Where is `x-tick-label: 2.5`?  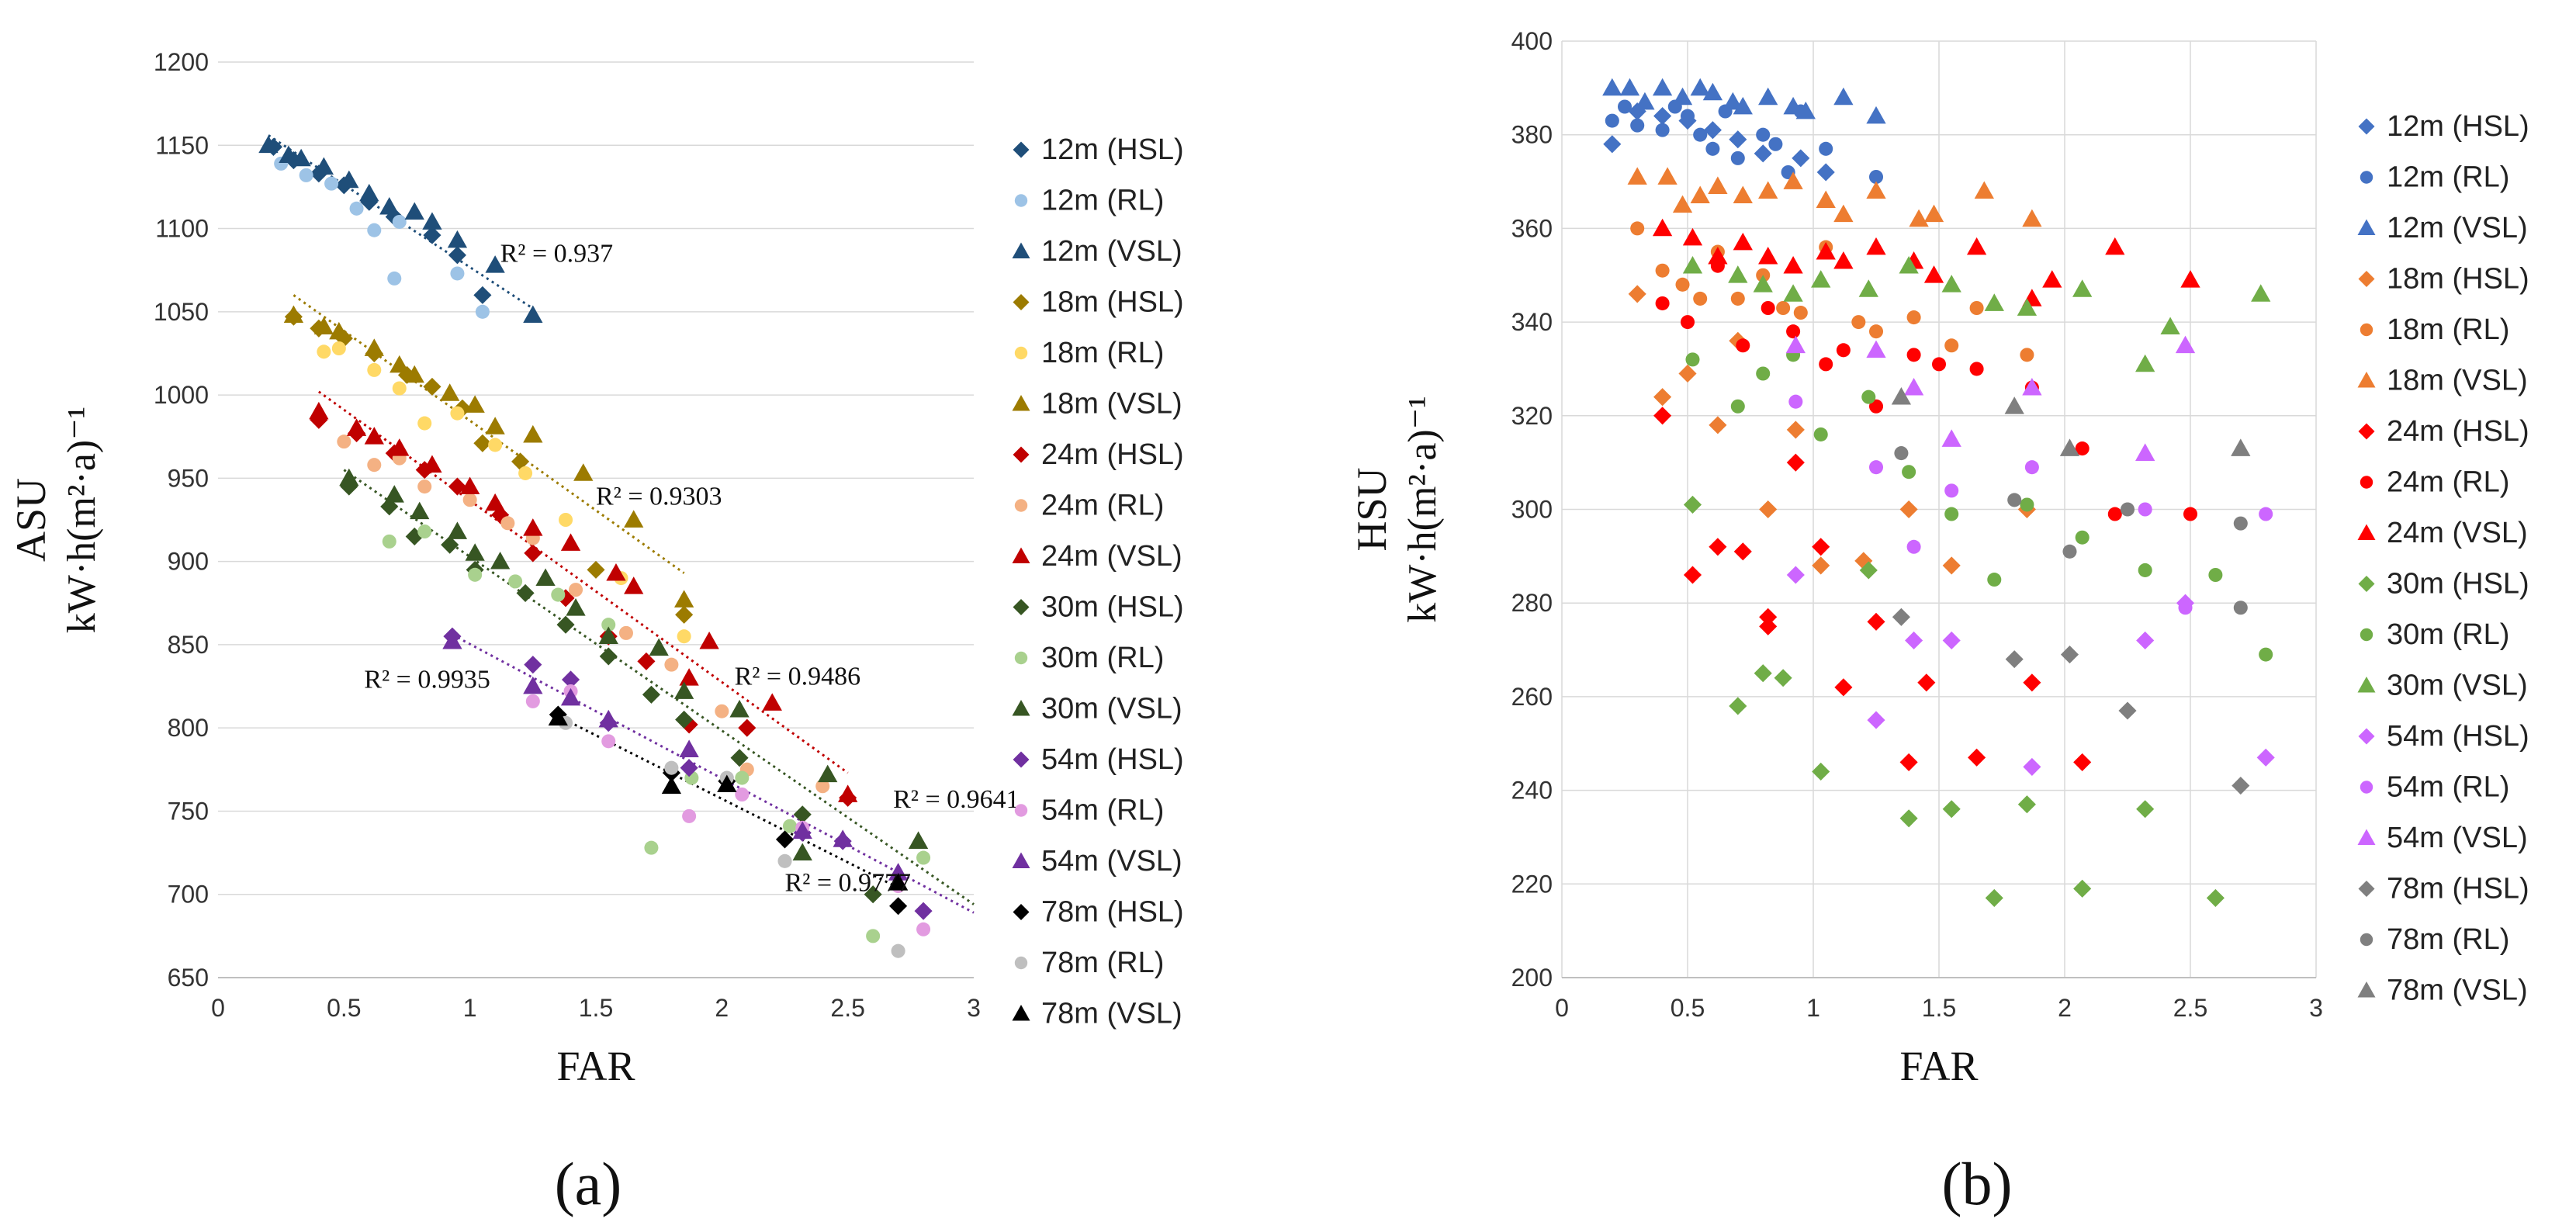 x-tick-label: 2.5 is located at coordinates (2190, 1008).